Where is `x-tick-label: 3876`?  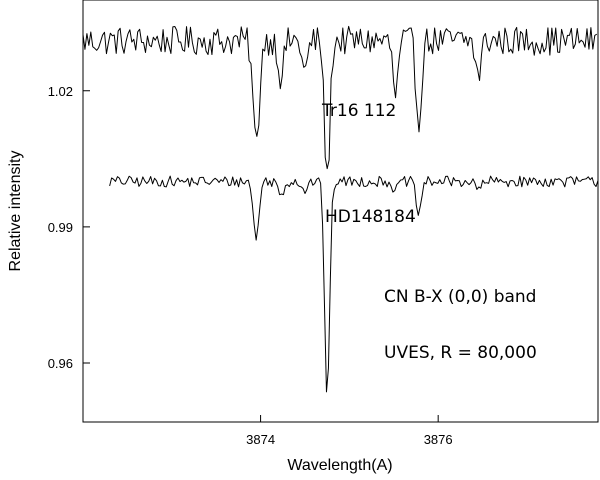
x-tick-label: 3876 is located at coordinates (438, 439).